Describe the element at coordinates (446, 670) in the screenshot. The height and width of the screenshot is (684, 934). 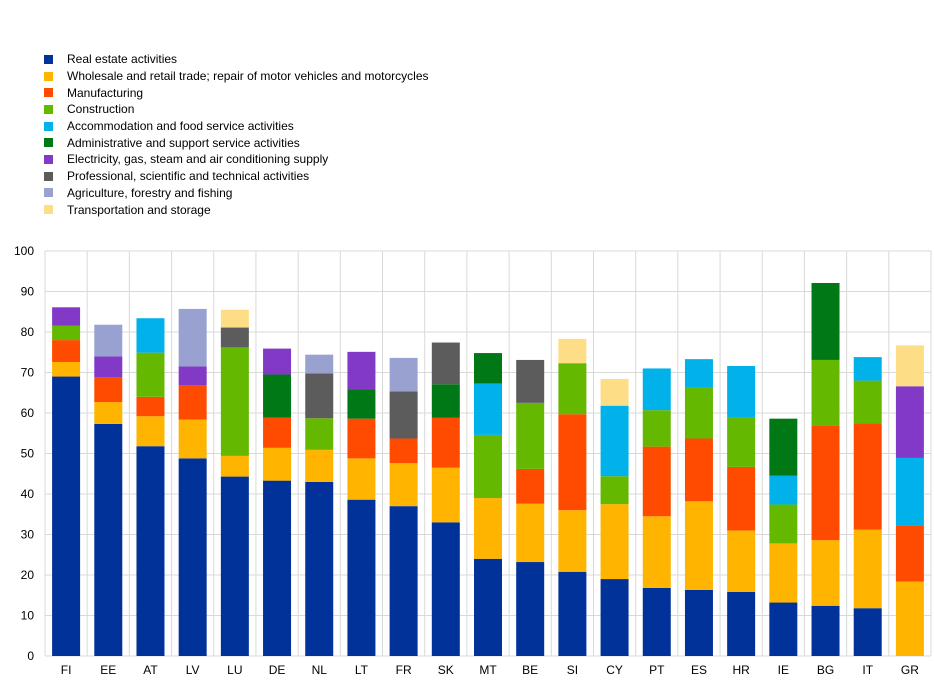
I see `x-tick-label: SK` at that location.